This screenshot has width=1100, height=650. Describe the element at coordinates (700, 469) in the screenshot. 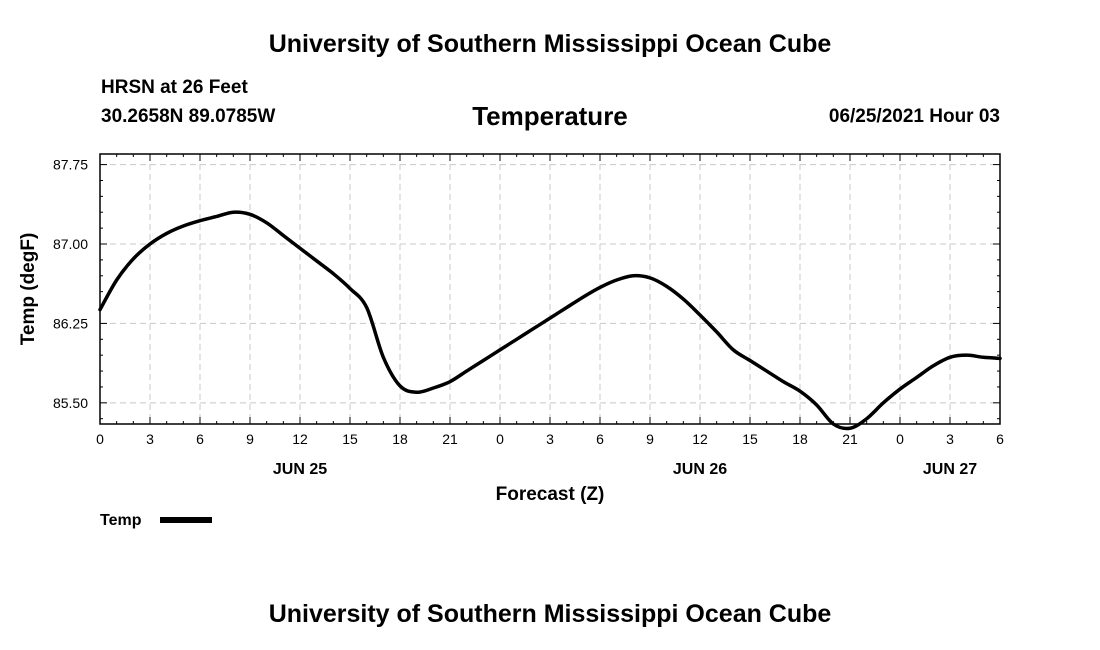

I see `date-label: JUN 26` at that location.